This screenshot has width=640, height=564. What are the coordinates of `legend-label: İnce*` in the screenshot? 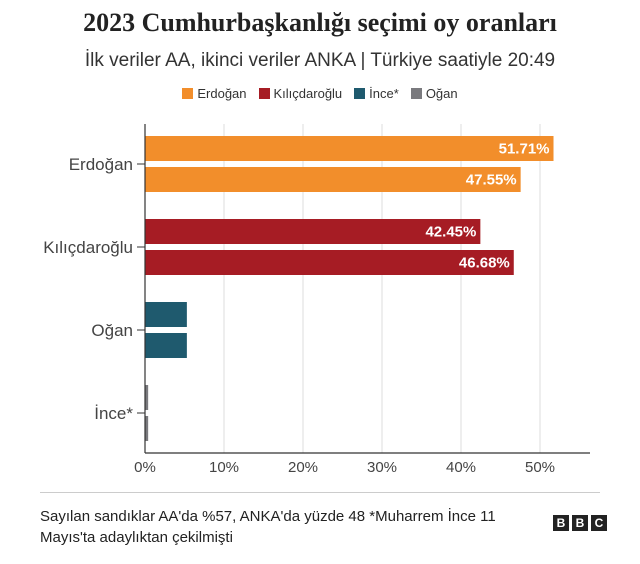 It's located at (384, 93).